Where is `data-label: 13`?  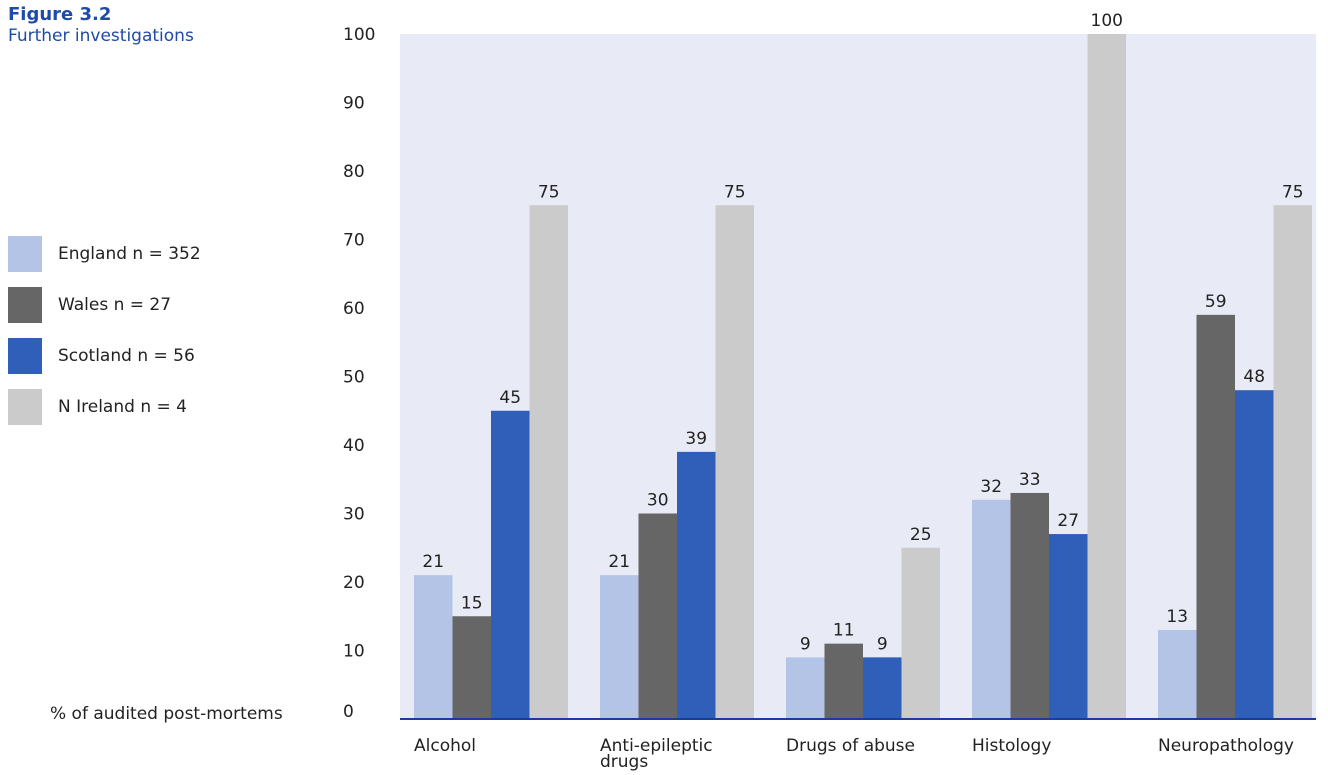 data-label: 13 is located at coordinates (1177, 617).